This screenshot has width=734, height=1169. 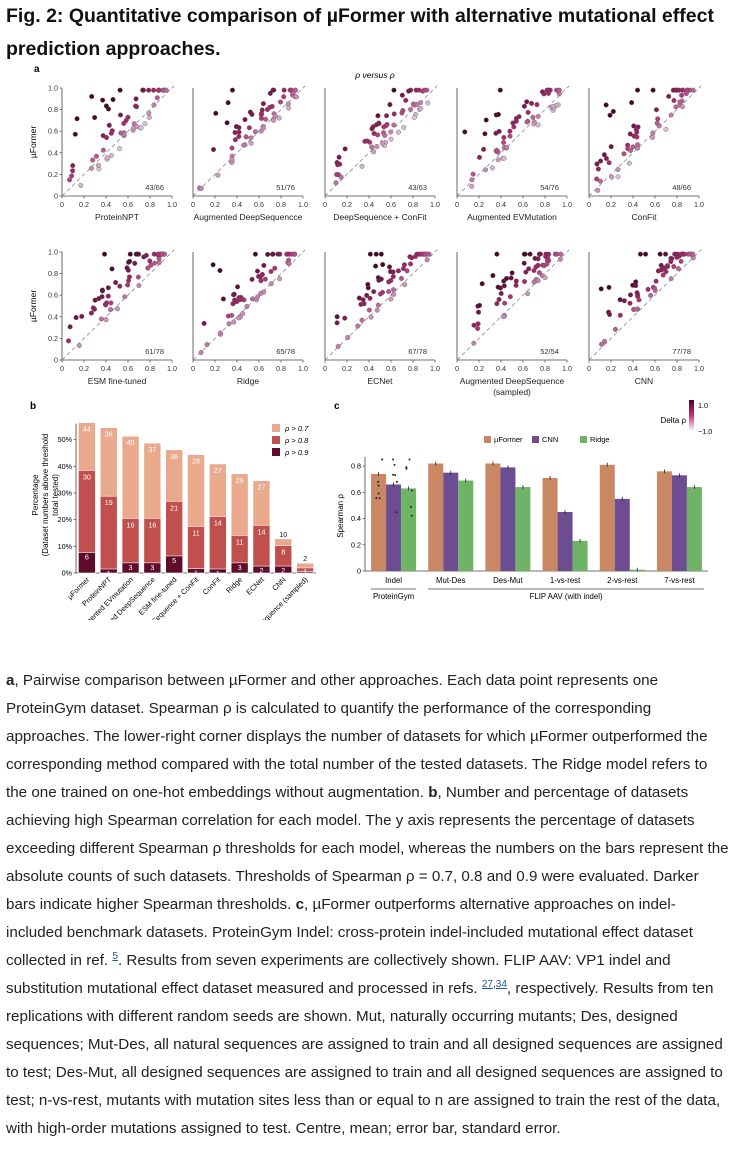 What do you see at coordinates (513, 305) in the screenshot?
I see `diagonal-line` at bounding box center [513, 305].